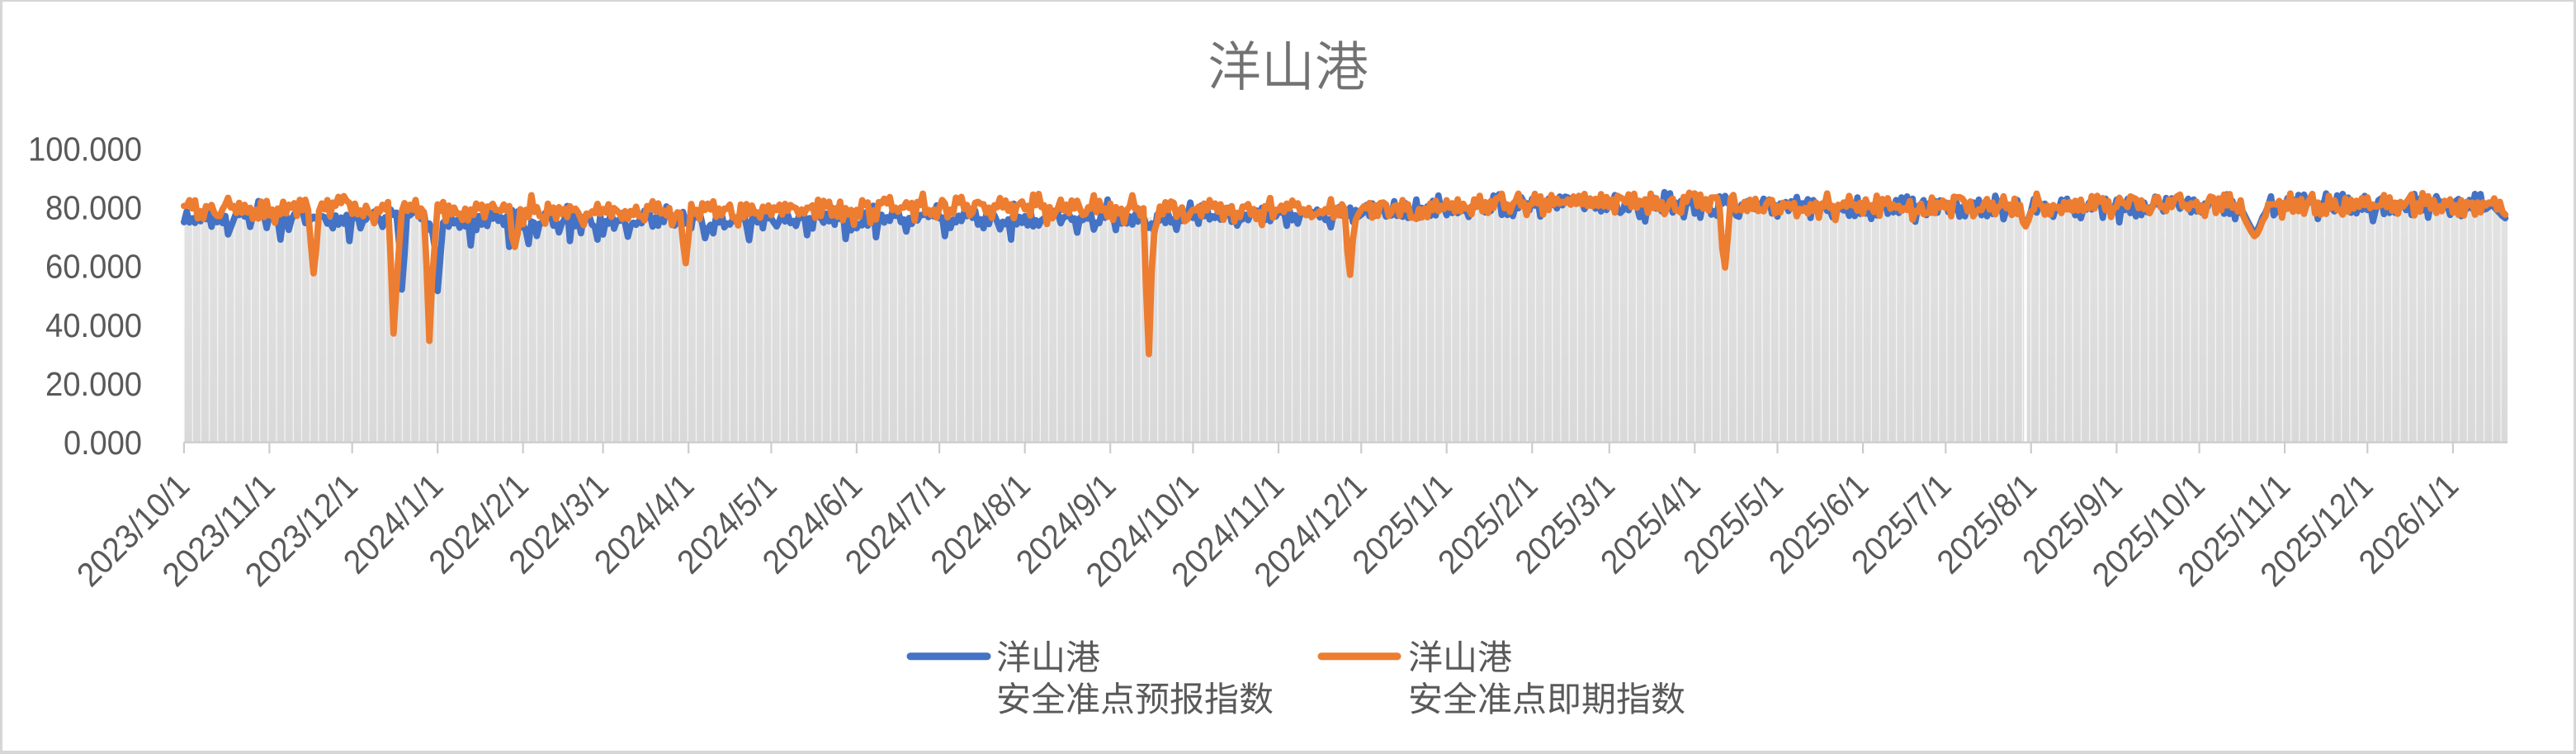  I want to click on svg-text: 0.000, so click(103, 443).